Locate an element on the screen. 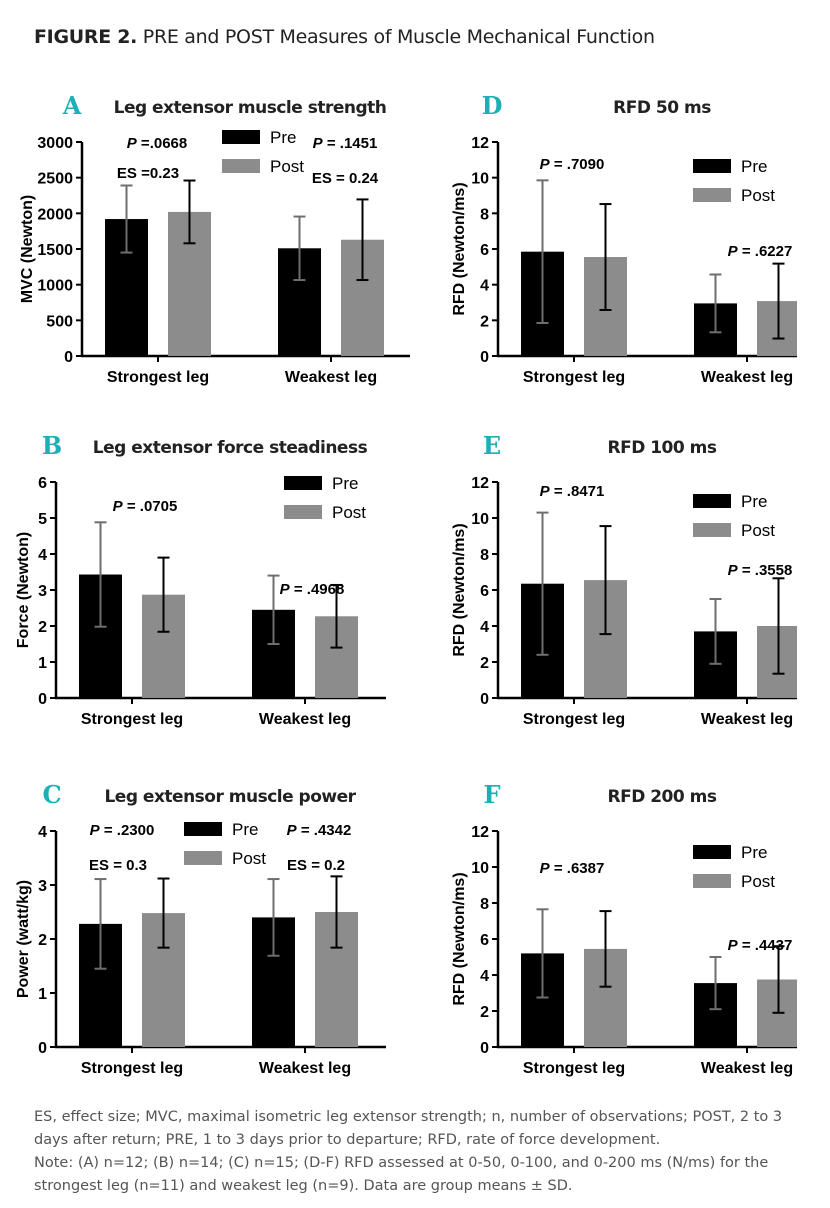 Image resolution: width=830 pixels, height=1208 pixels. p-value: = .3558 is located at coordinates (765, 570).